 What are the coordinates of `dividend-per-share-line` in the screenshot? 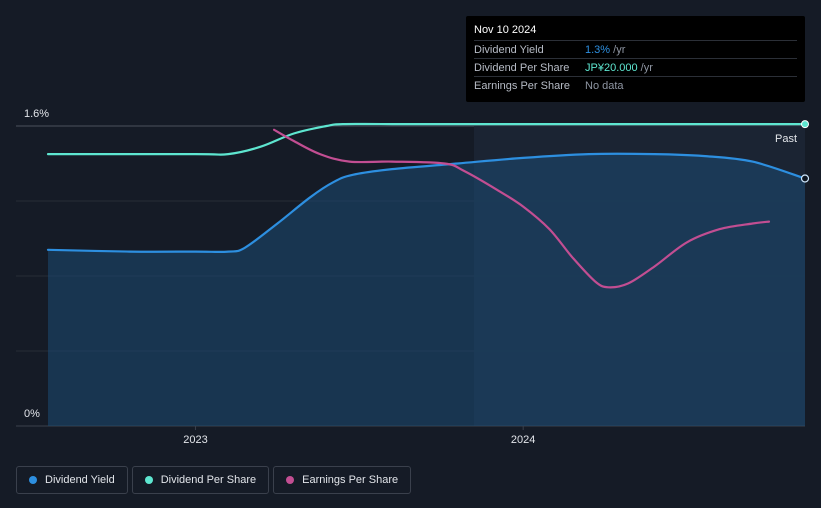 It's located at (426, 139).